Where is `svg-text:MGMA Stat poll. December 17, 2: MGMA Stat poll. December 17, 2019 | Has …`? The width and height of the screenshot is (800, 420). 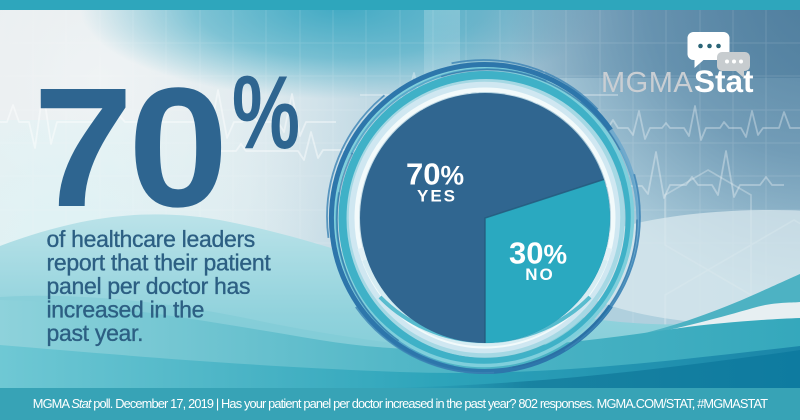
svg-text:MGMA Stat poll. December 17, 2: MGMA Stat poll. December 17, 2019 | Has … is located at coordinates (401, 403).